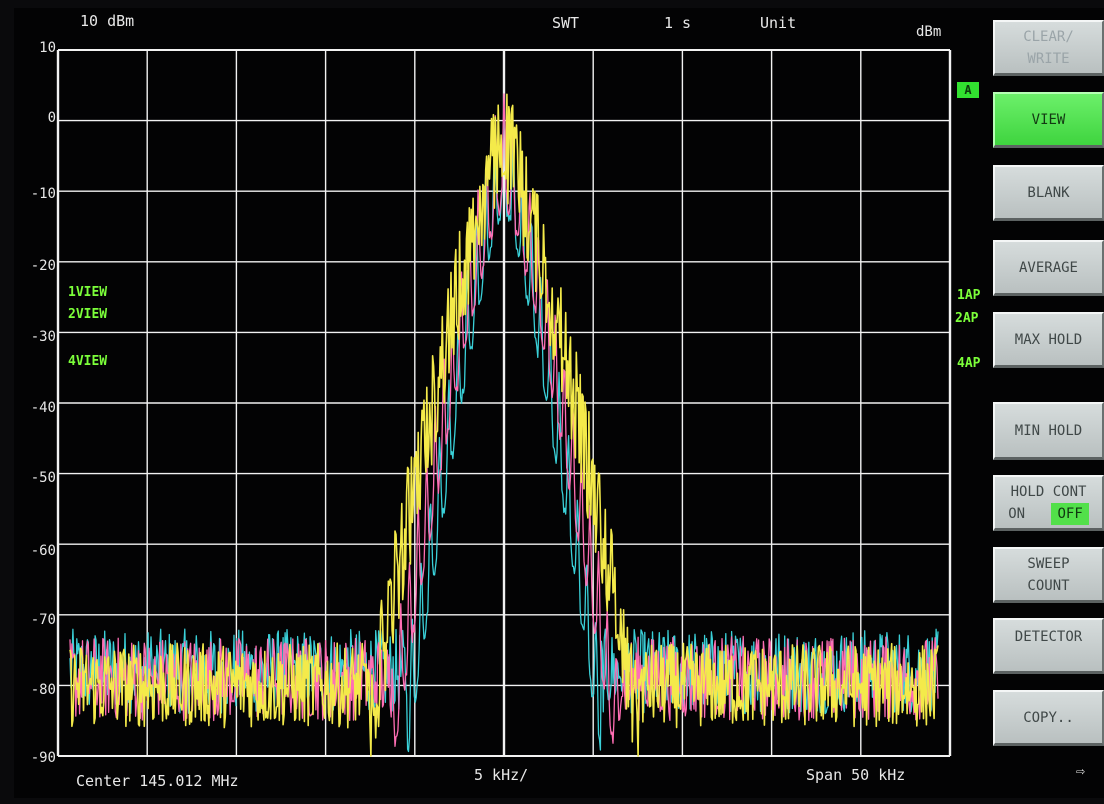 This screenshot has height=804, width=1104. I want to click on y-tick-label: 10, so click(47, 48).